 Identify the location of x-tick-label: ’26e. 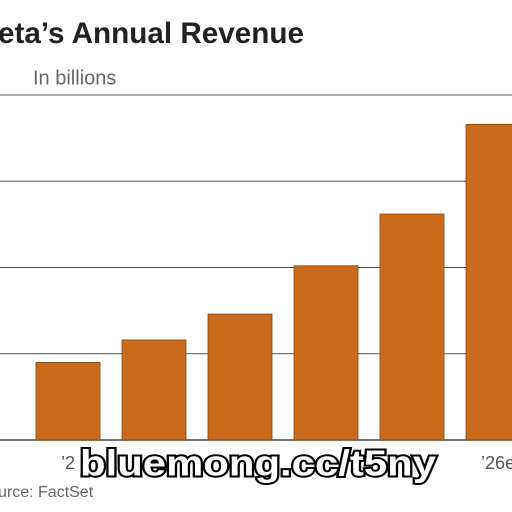
(496, 463).